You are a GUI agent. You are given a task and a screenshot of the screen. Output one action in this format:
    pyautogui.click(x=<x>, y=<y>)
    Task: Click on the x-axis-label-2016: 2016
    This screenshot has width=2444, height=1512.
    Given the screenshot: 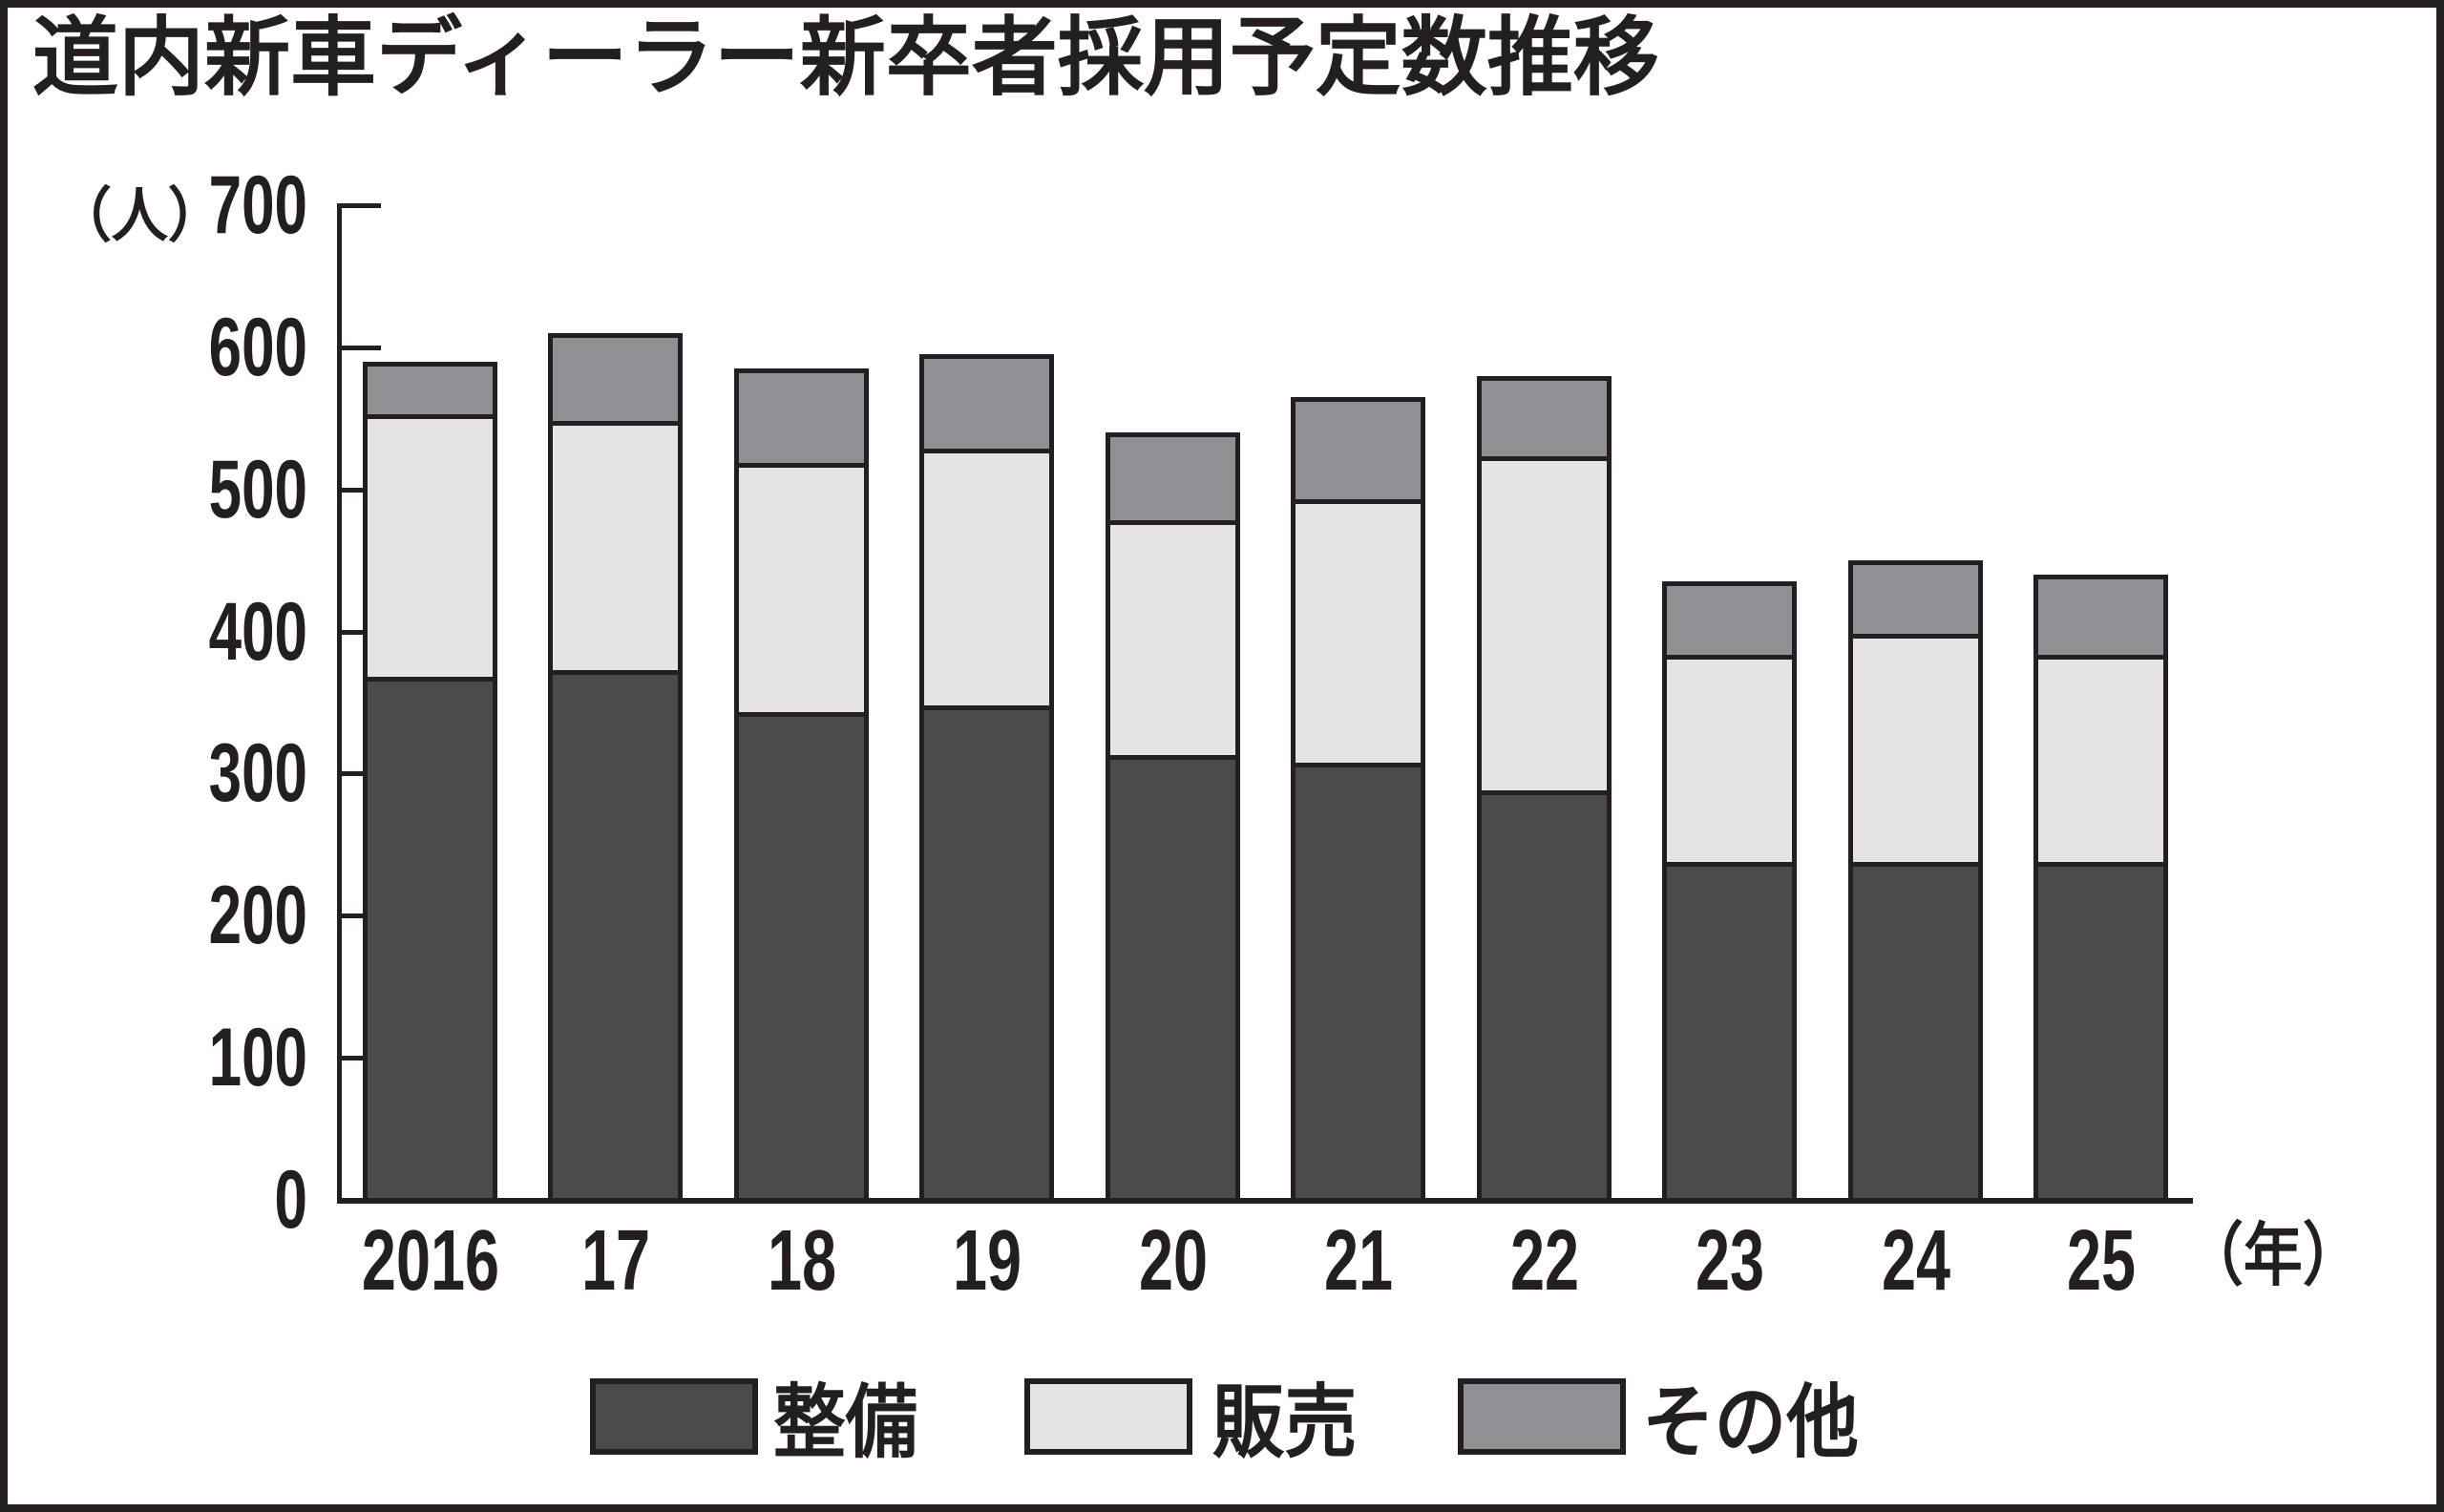 What is the action you would take?
    pyautogui.click(x=430, y=1261)
    